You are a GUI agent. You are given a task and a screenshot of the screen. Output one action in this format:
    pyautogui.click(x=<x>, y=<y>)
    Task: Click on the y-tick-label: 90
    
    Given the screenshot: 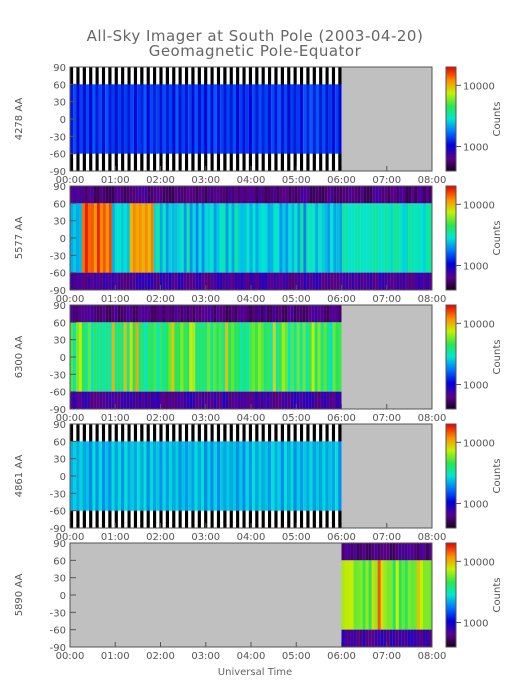 What is the action you would take?
    pyautogui.click(x=59, y=425)
    